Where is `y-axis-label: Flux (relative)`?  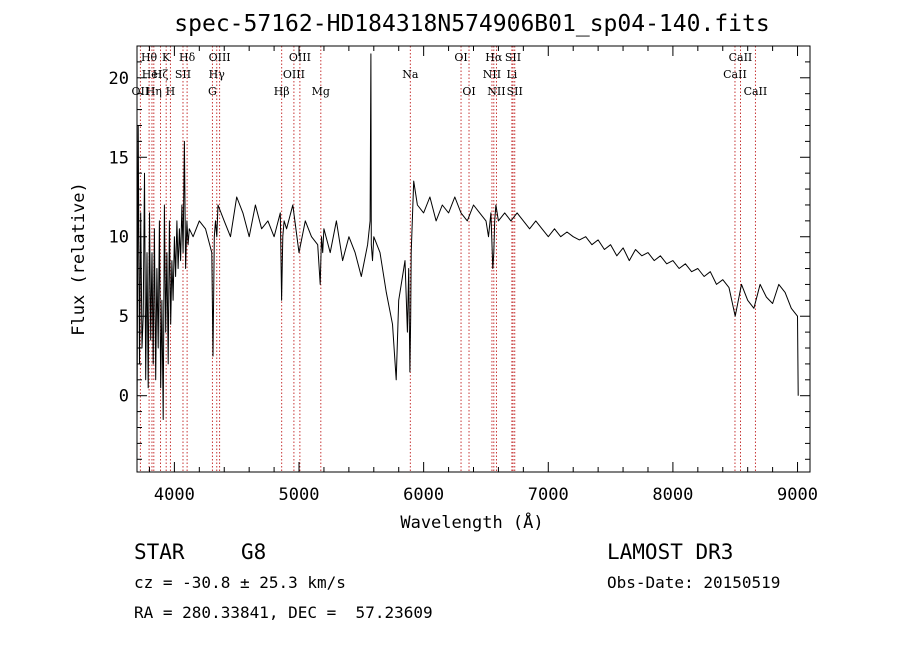
y-axis-label: Flux (relative) is located at coordinates (79, 259).